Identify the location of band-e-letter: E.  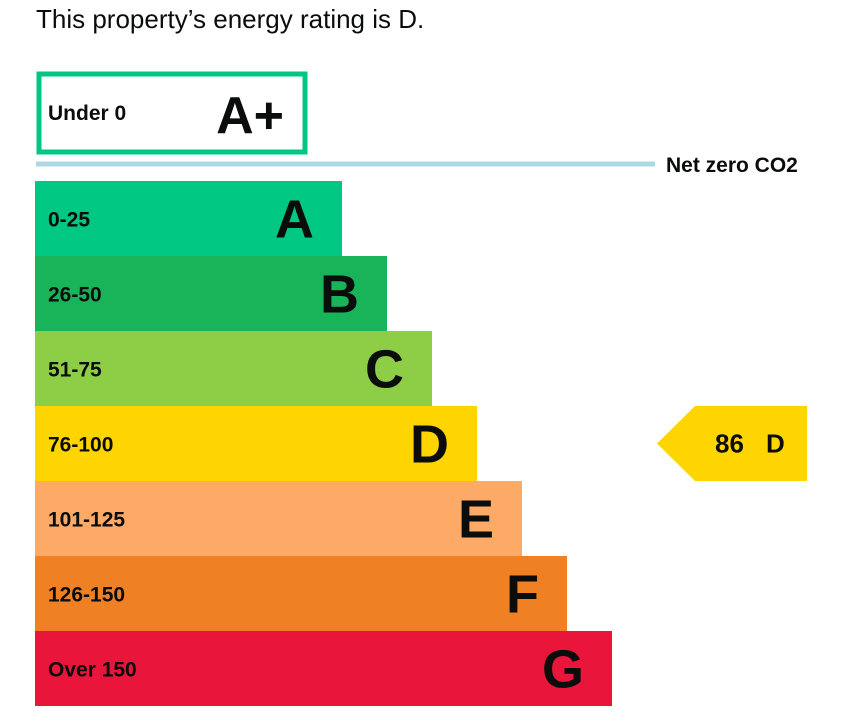
(476, 520).